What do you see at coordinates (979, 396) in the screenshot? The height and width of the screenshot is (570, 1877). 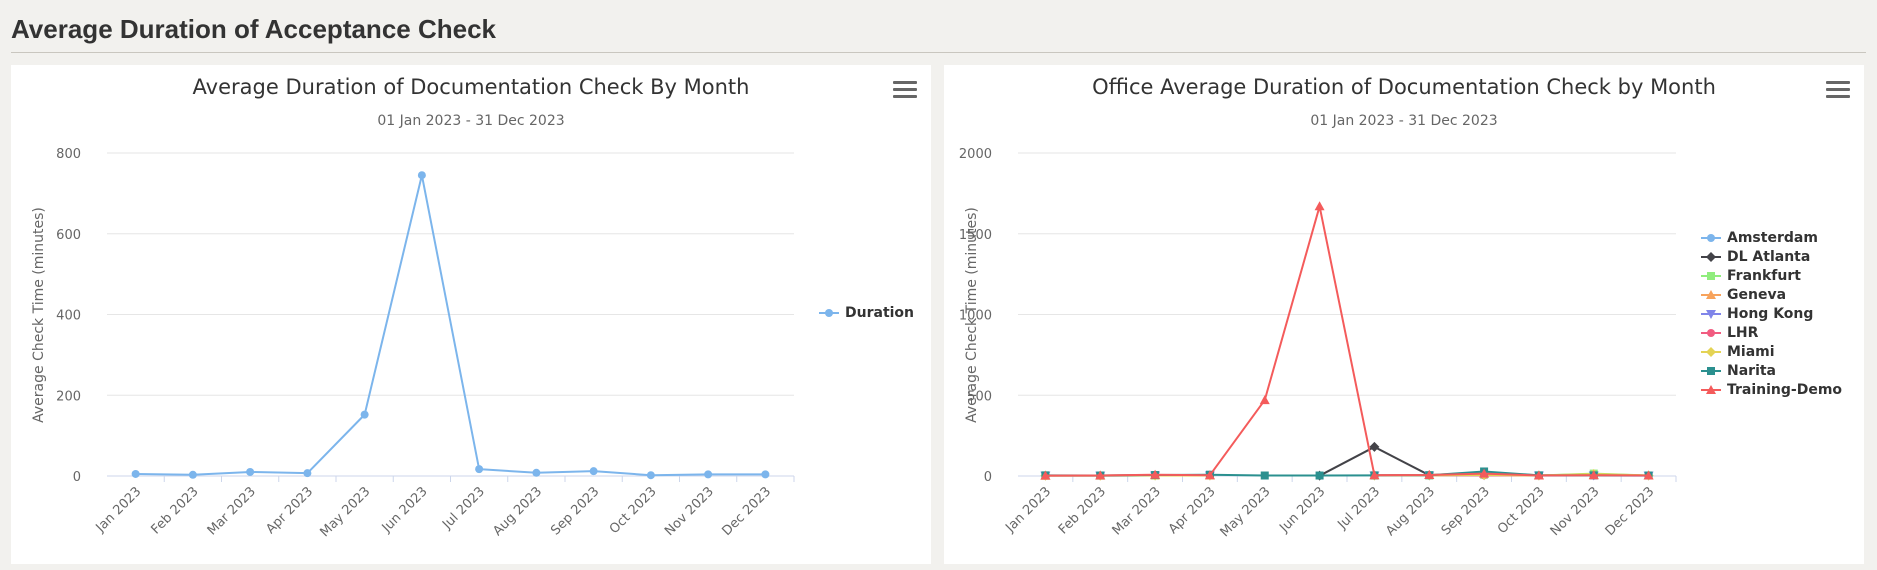 I see `y-tick-label: 500` at bounding box center [979, 396].